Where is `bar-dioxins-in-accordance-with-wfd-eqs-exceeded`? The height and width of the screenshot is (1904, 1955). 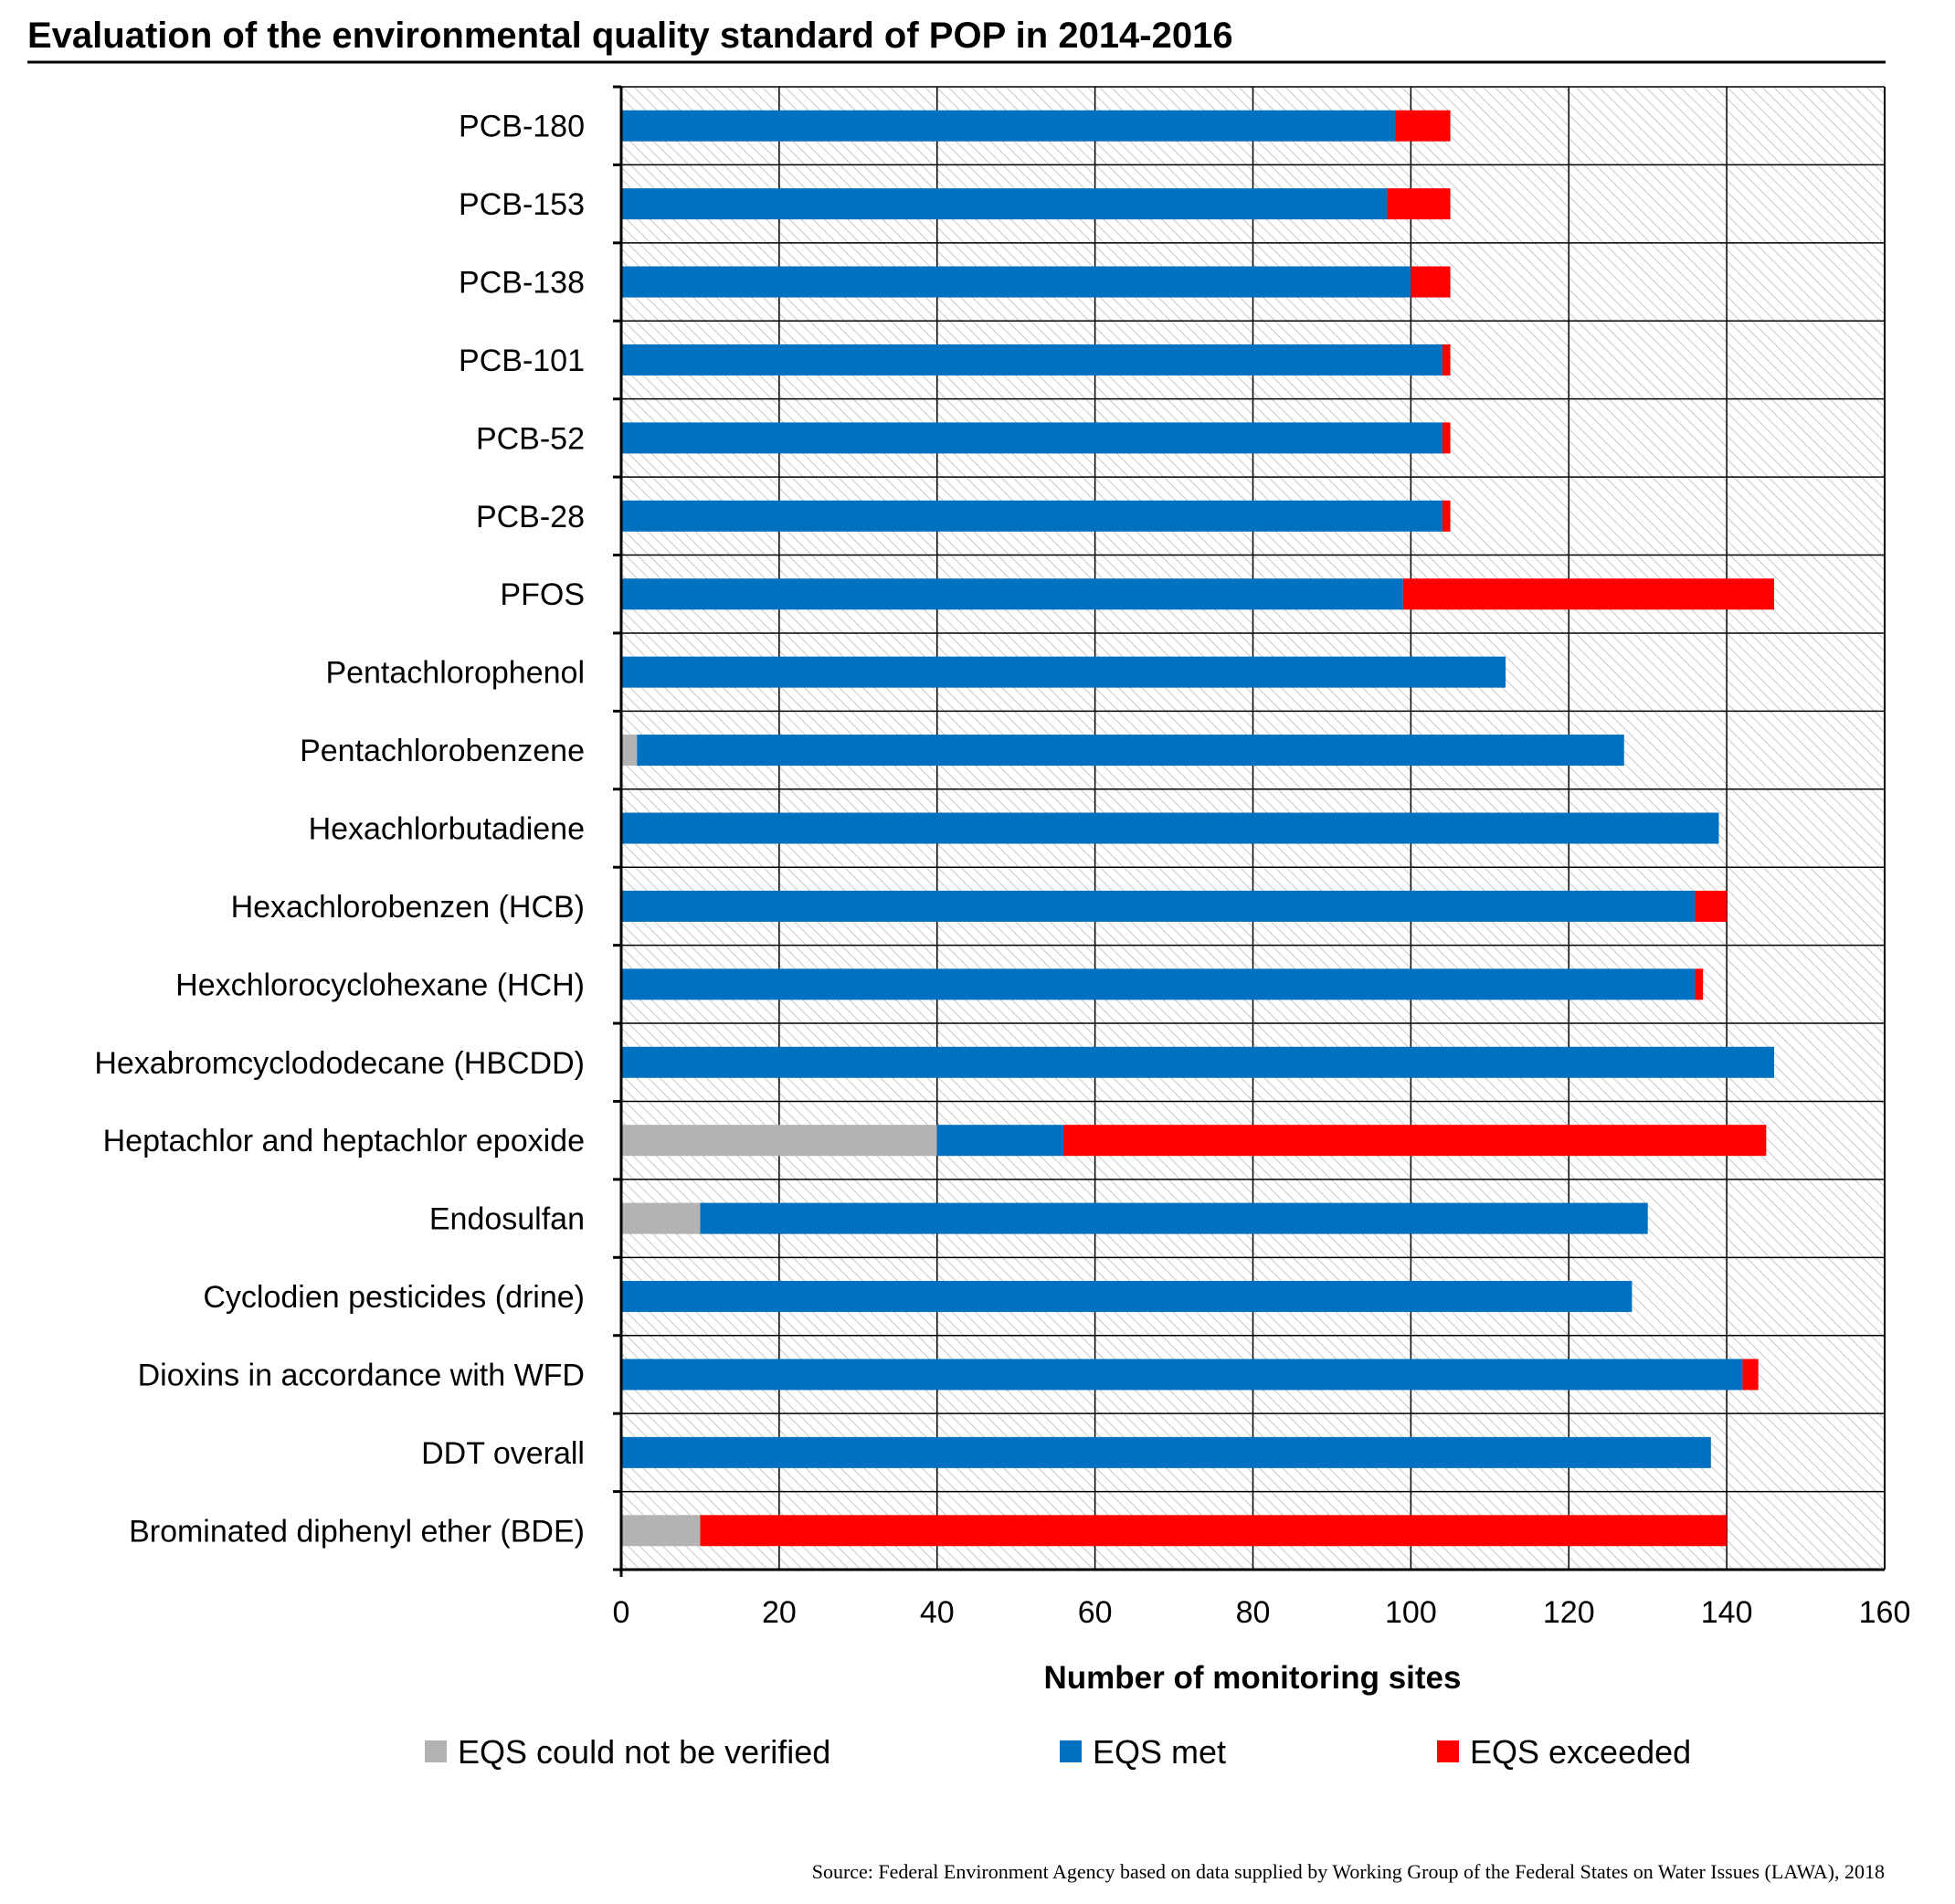
bar-dioxins-in-accordance-with-wfd-eqs-exceeded is located at coordinates (1750, 1375).